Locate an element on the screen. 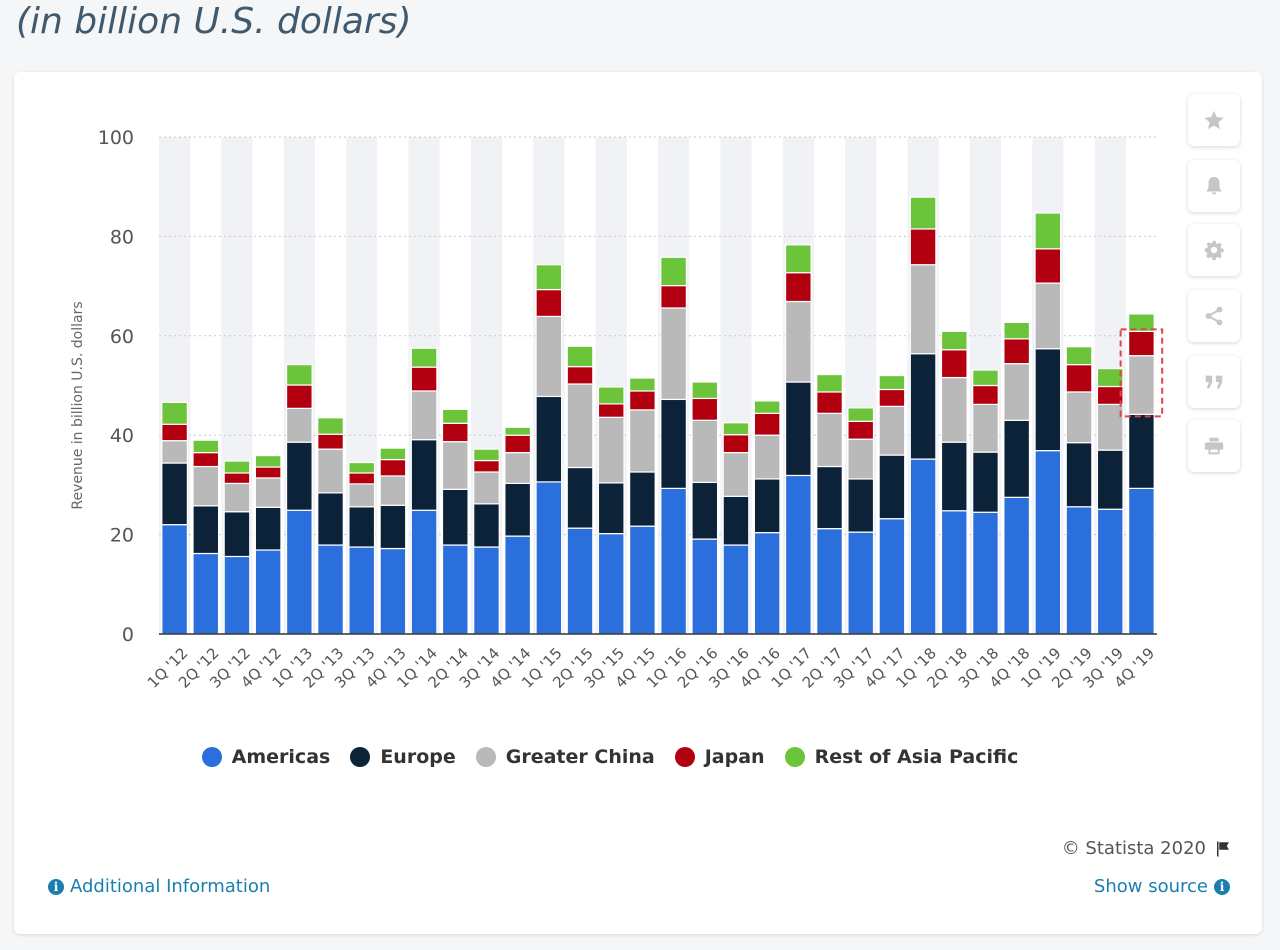 This screenshot has width=1280, height=950. share-button is located at coordinates (1214, 316).